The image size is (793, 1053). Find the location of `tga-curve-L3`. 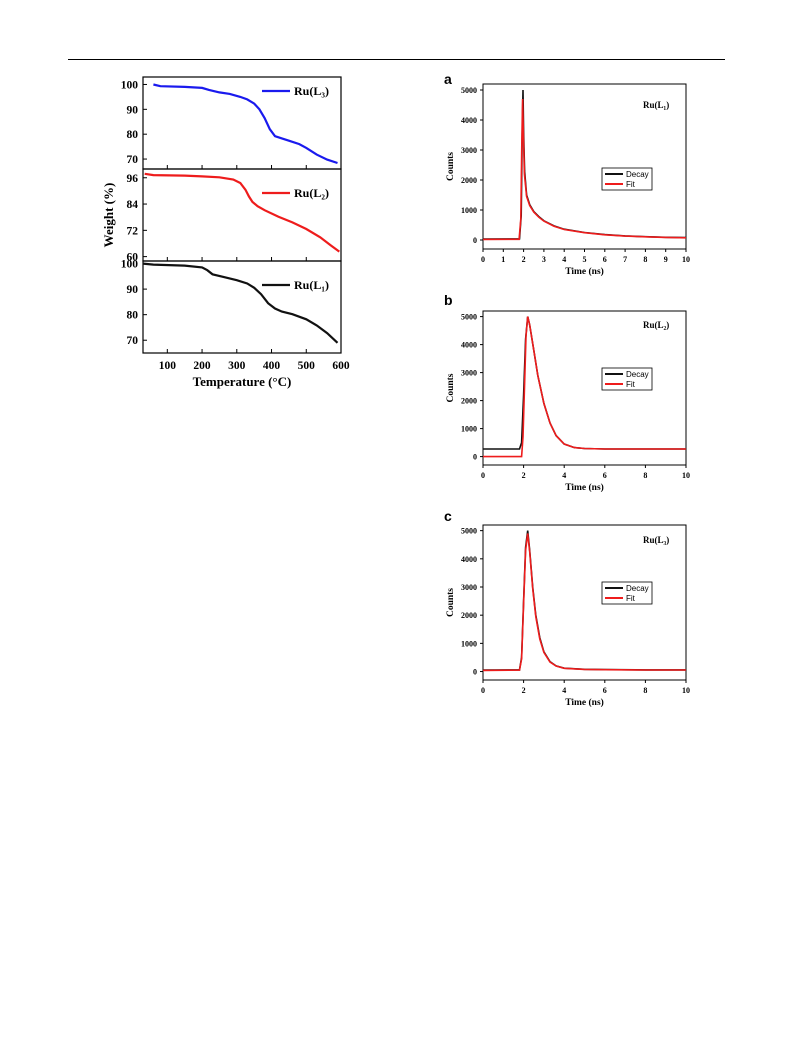

tga-curve-L3 is located at coordinates (245, 124).